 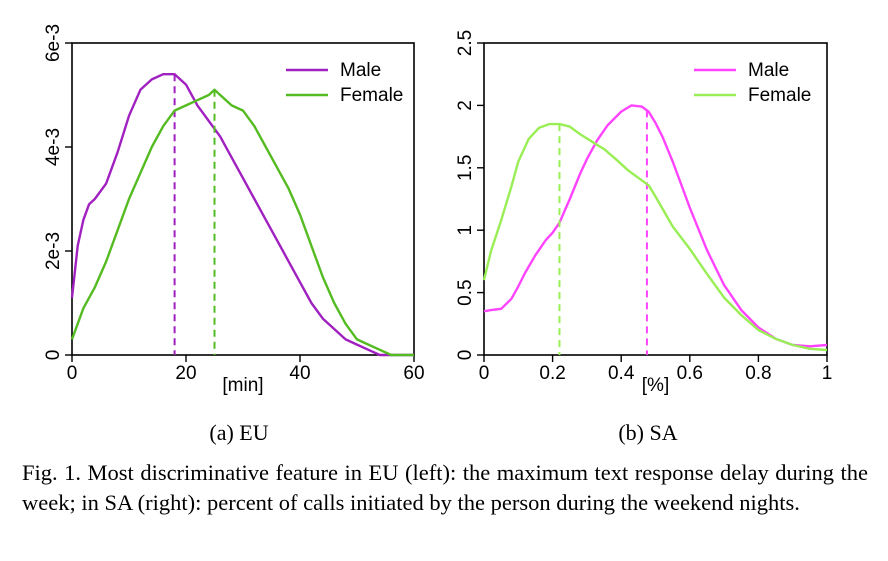 What do you see at coordinates (758, 373) in the screenshot?
I see `x-tick-label: 0.8` at bounding box center [758, 373].